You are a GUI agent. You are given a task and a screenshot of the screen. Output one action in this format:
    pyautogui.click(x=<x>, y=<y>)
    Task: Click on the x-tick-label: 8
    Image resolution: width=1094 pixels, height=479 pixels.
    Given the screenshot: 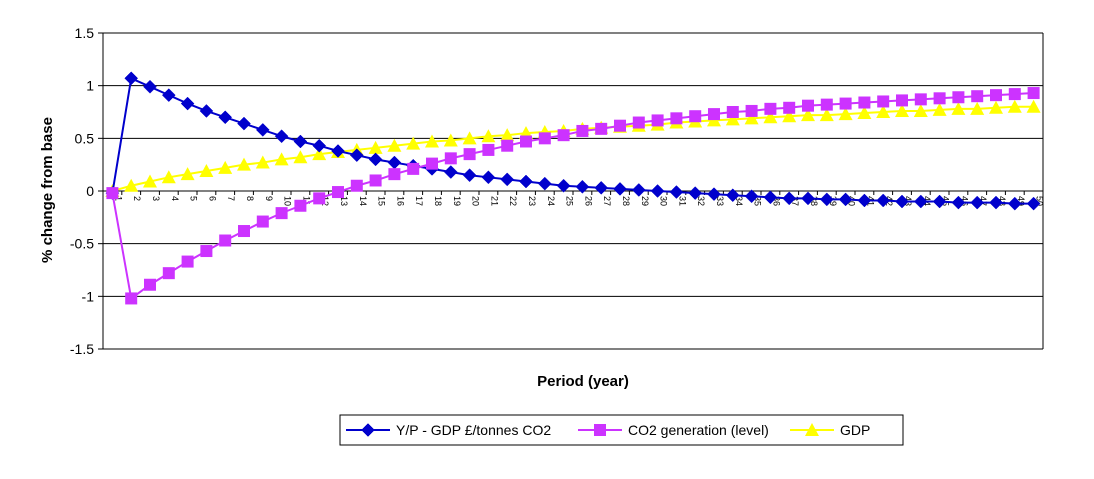 What is the action you would take?
    pyautogui.click(x=250, y=198)
    